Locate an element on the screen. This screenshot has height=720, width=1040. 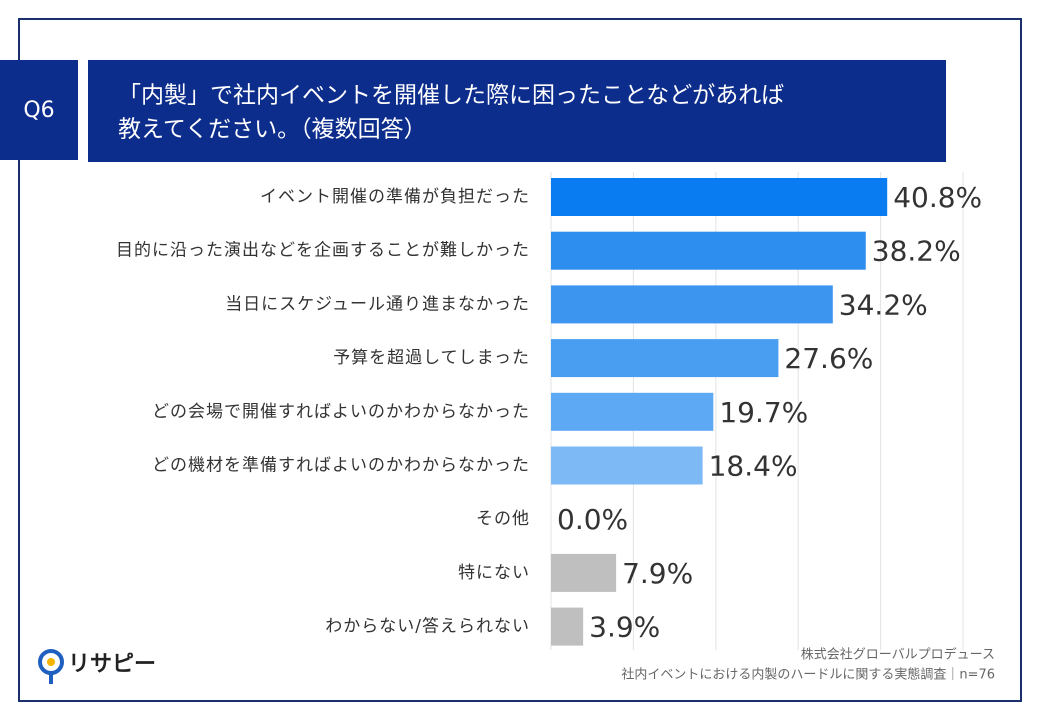
value-label: 18.4% is located at coordinates (753, 466).